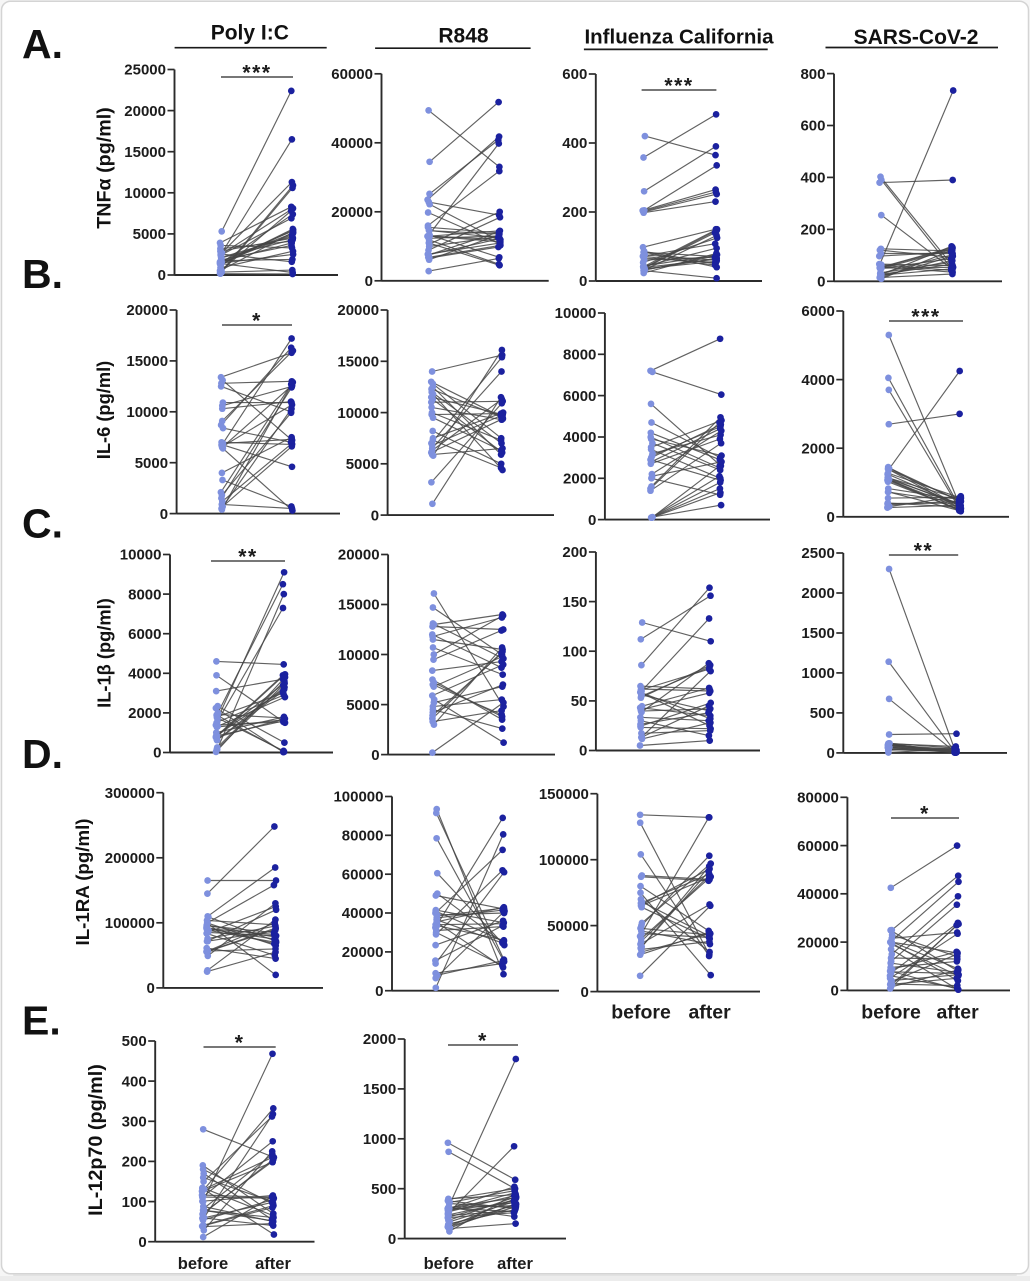 Image resolution: width=1030 pixels, height=1281 pixels. Describe the element at coordinates (104, 653) in the screenshot. I see `svg-text: IL-1β (pg/ml)` at that location.